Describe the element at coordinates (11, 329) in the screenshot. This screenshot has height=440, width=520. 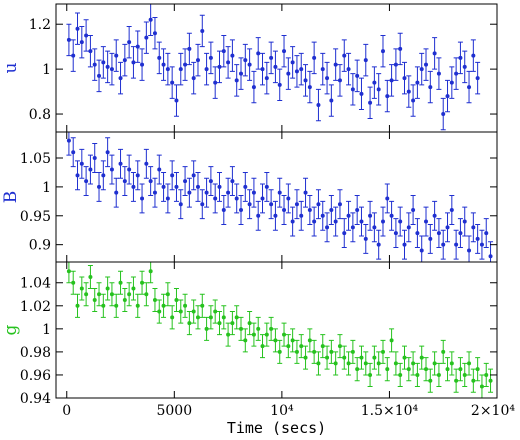
I see `panel-ylabel-g: g` at that location.